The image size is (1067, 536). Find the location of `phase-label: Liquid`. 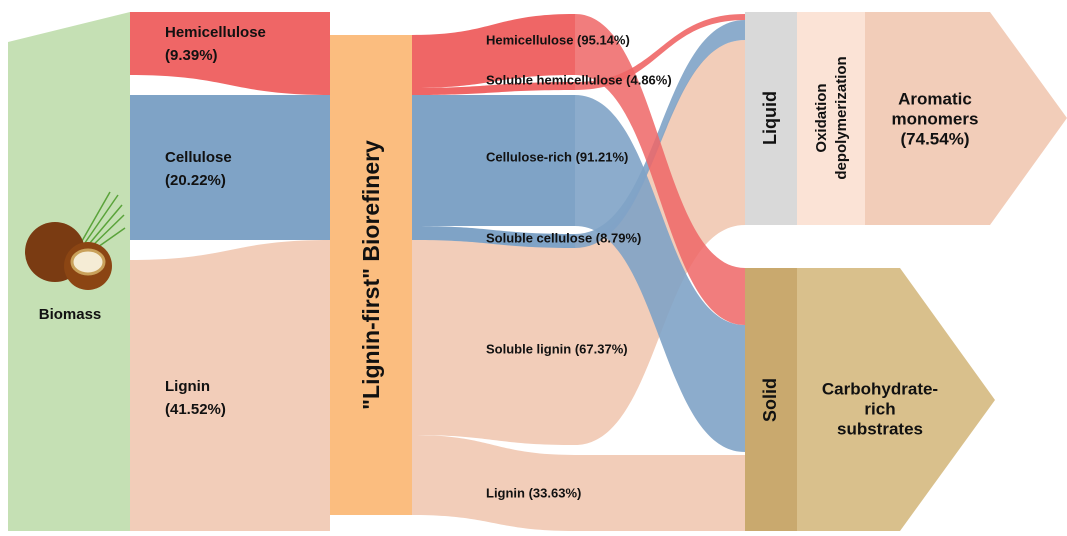

phase-label: Liquid is located at coordinates (770, 118).